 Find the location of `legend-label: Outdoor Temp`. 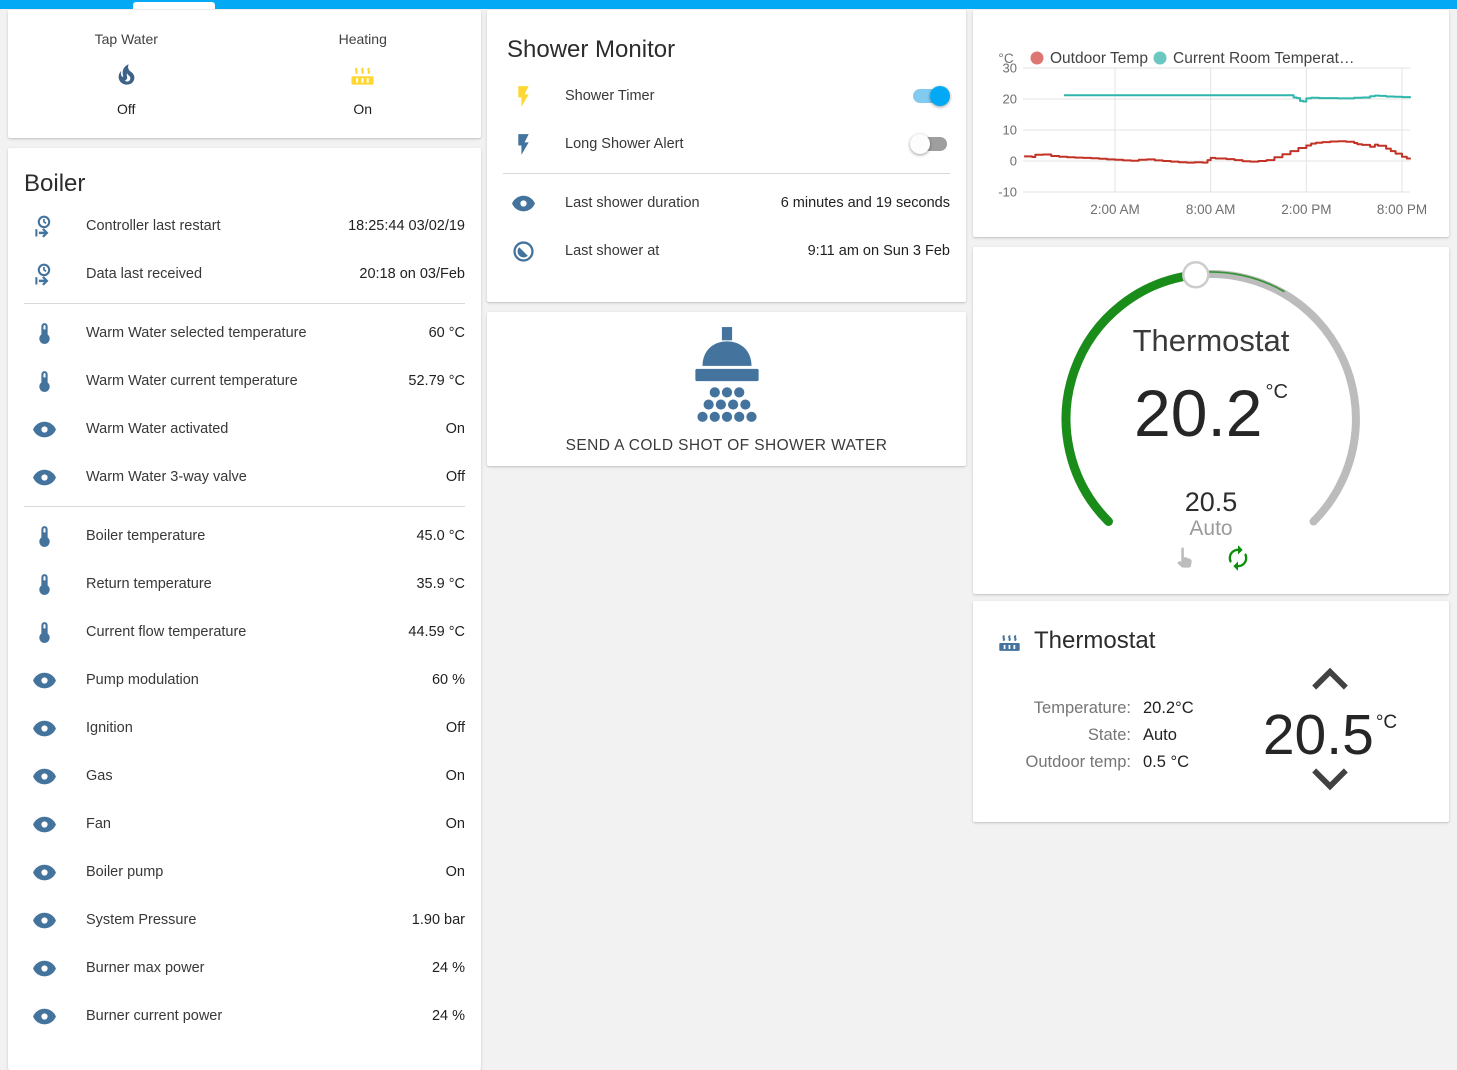

legend-label: Outdoor Temp is located at coordinates (1099, 58).